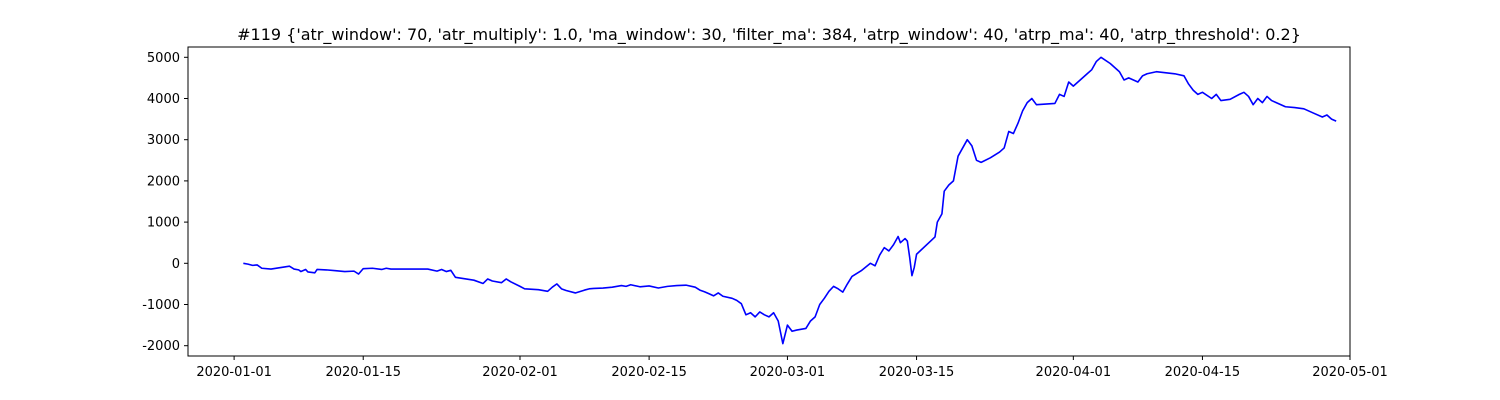  What do you see at coordinates (176, 264) in the screenshot?
I see `y-tick-label: 0` at bounding box center [176, 264].